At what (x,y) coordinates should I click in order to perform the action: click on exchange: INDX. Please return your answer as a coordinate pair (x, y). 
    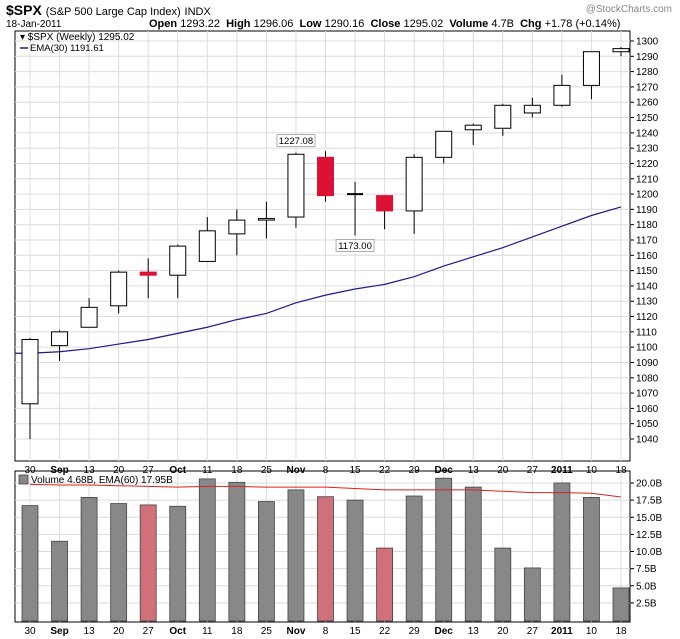
    Looking at the image, I should click on (197, 12).